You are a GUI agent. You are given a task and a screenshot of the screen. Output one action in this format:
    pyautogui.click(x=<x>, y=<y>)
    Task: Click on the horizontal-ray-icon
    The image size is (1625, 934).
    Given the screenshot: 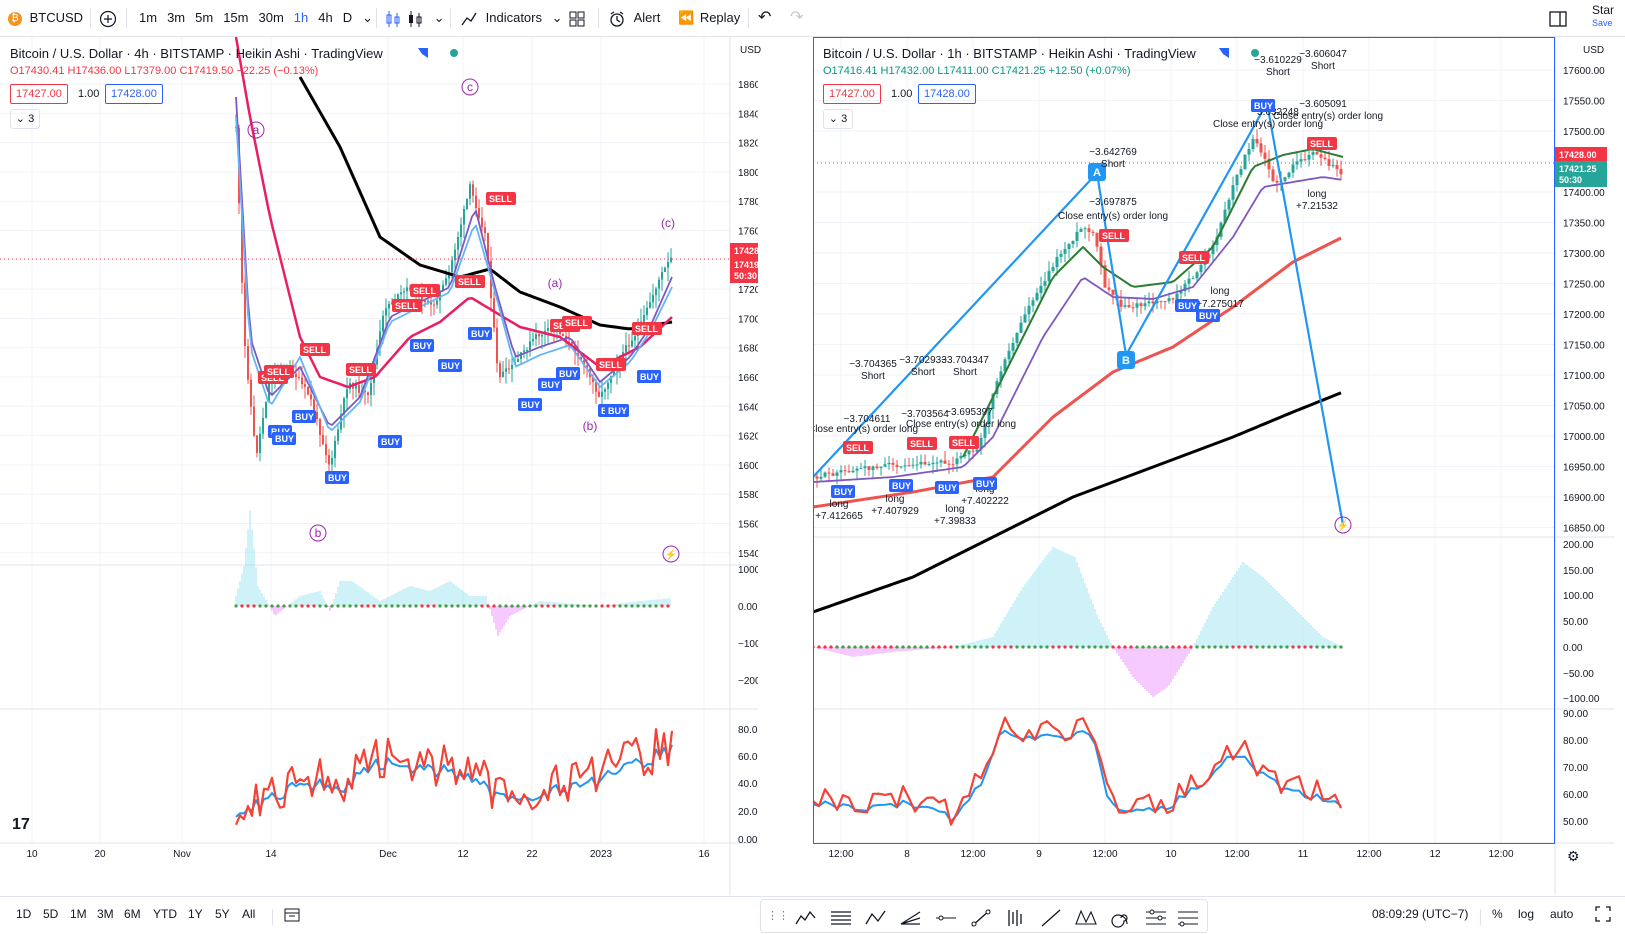 What is the action you would take?
    pyautogui.click(x=946, y=918)
    